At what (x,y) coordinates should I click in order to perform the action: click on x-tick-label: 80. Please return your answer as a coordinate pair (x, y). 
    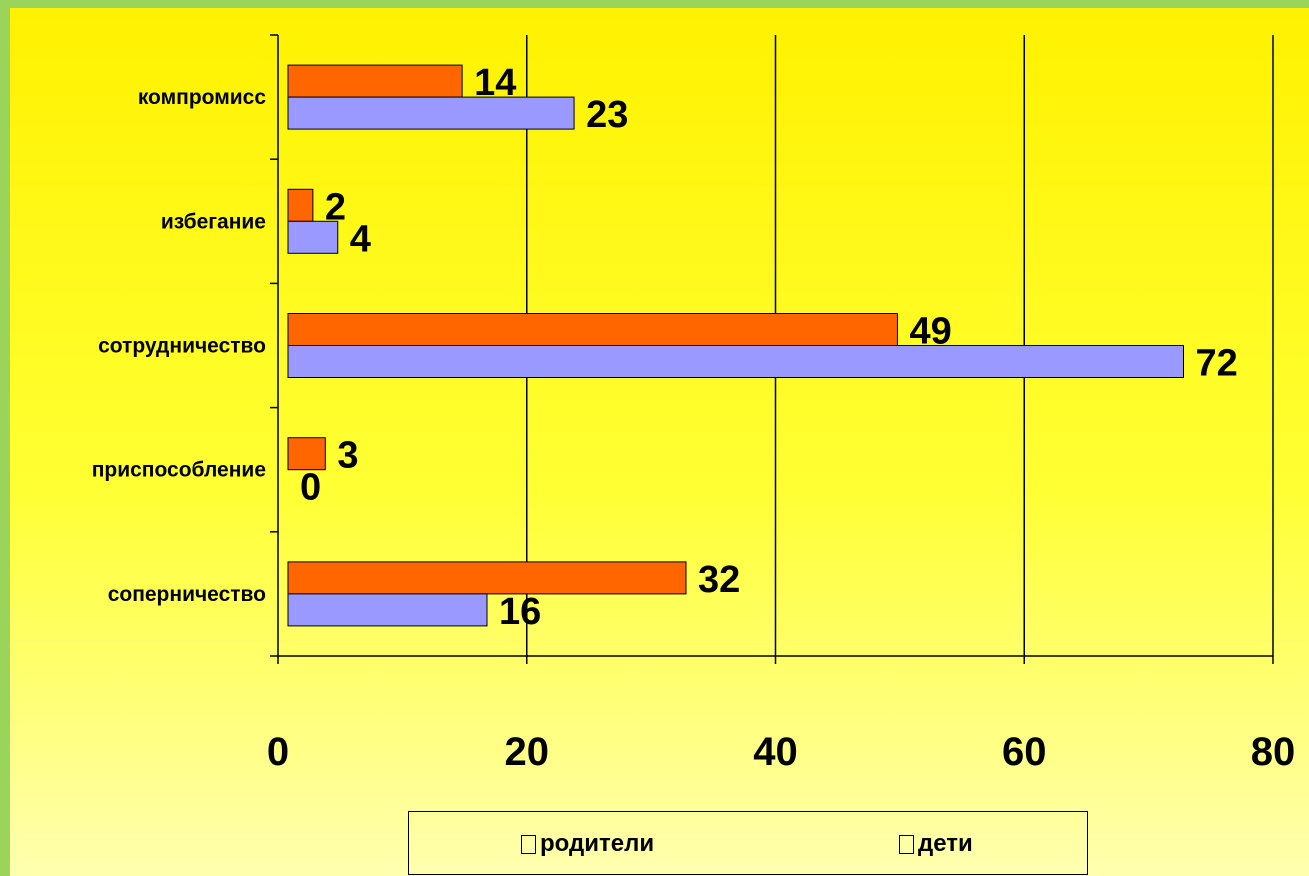
    Looking at the image, I should click on (1273, 752).